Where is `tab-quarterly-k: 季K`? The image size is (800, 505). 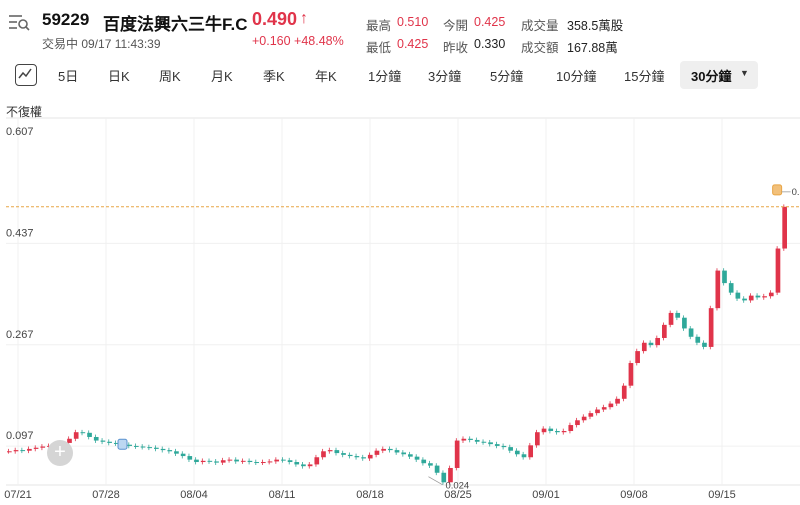 tab-quarterly-k: 季K is located at coordinates (274, 76).